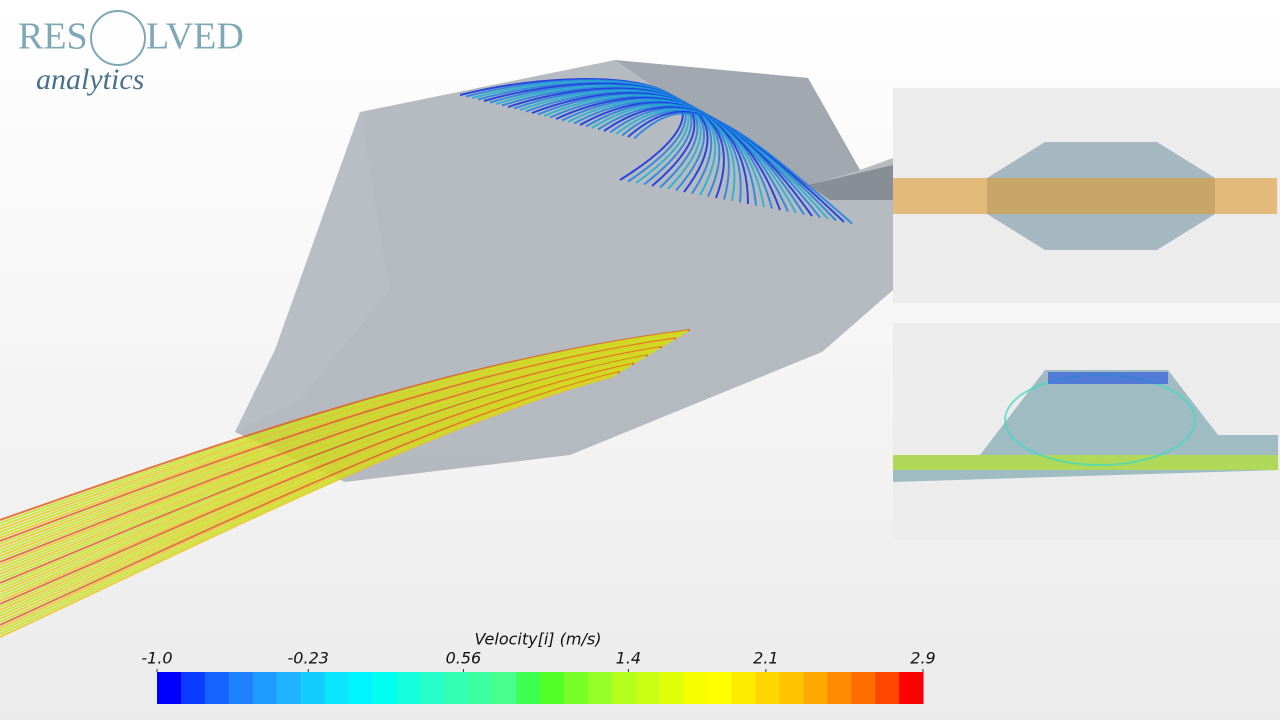 The image size is (1280, 724). What do you see at coordinates (765, 658) in the screenshot?
I see `colorbar-tick-label: 2.1` at bounding box center [765, 658].